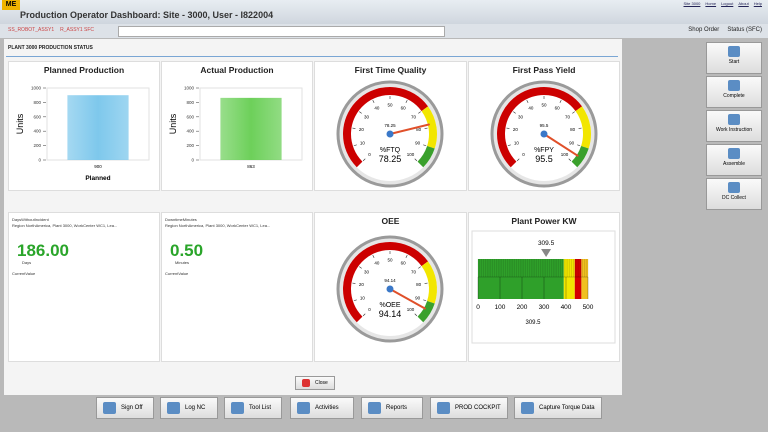  I want to click on kpi-name: DowntimeMinutes, so click(181, 219).